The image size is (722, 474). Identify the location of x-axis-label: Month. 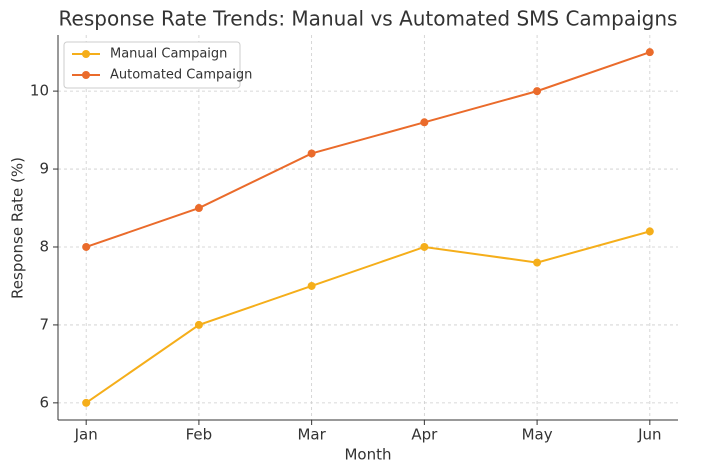
(367, 455).